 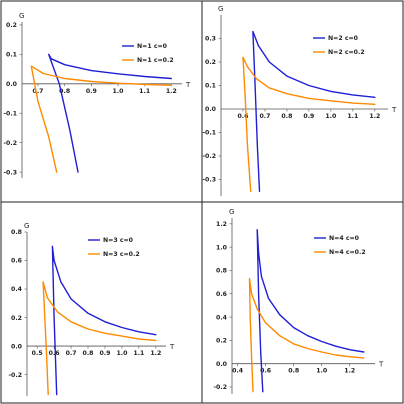 I want to click on x-tick-label: 0.4, so click(x=238, y=371).